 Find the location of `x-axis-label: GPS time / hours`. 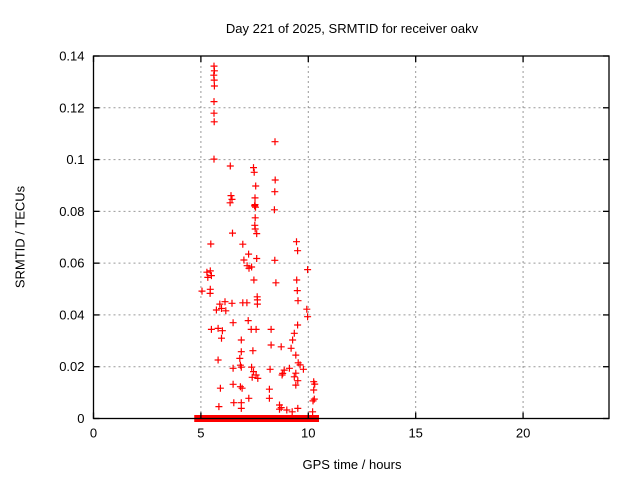

x-axis-label: GPS time / hours is located at coordinates (352, 464).